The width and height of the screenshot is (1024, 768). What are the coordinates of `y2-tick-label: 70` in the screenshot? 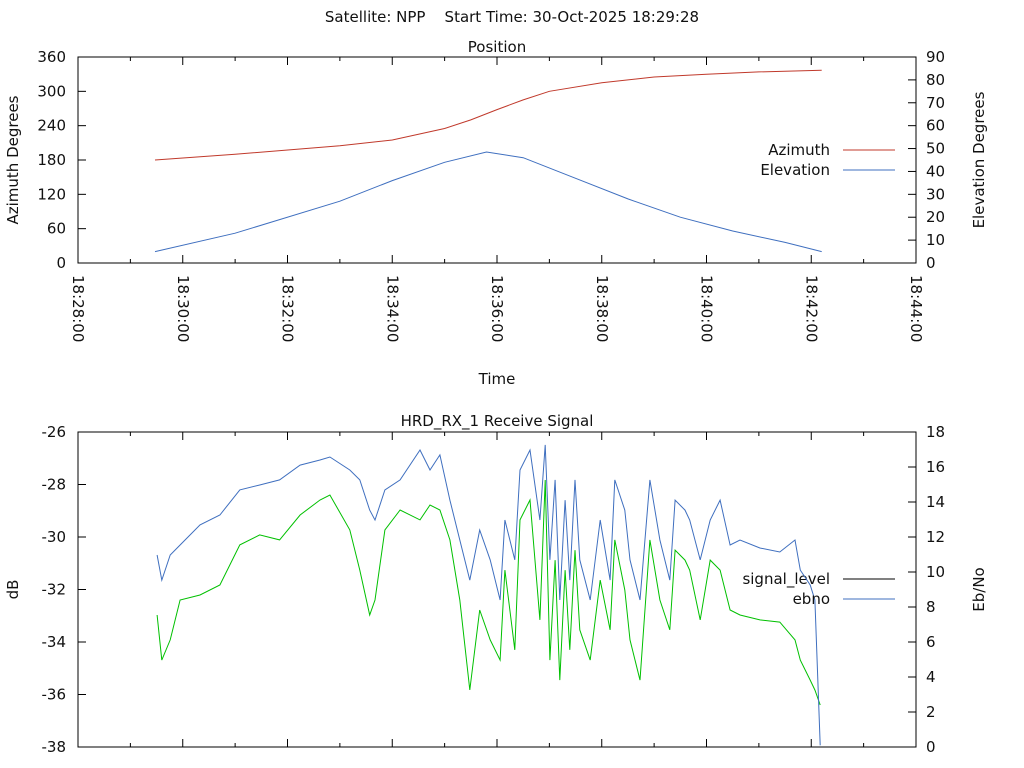 It's located at (935, 103).